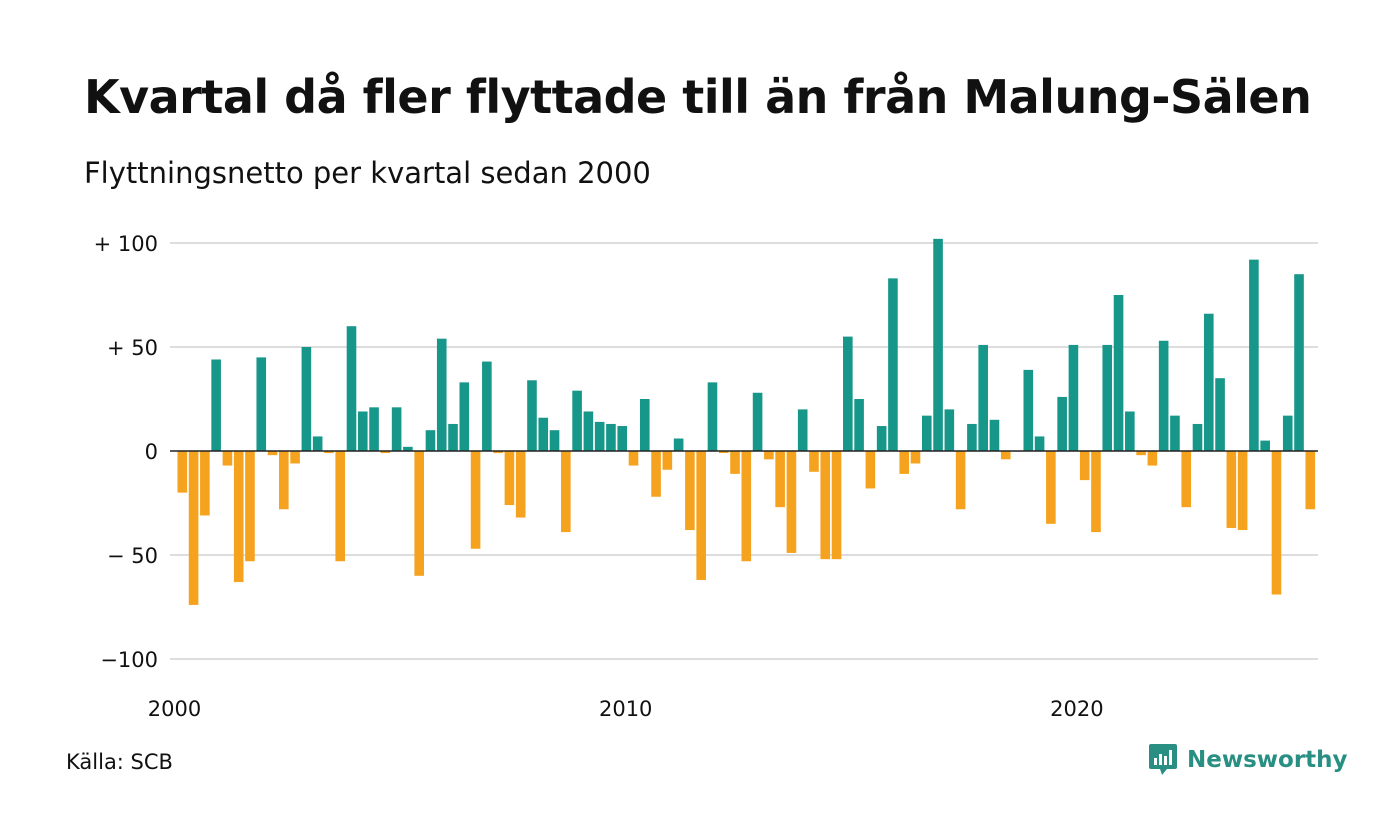 Image resolution: width=1400 pixels, height=840 pixels. What do you see at coordinates (126, 244) in the screenshot?
I see `y-tick-label: + 100` at bounding box center [126, 244].